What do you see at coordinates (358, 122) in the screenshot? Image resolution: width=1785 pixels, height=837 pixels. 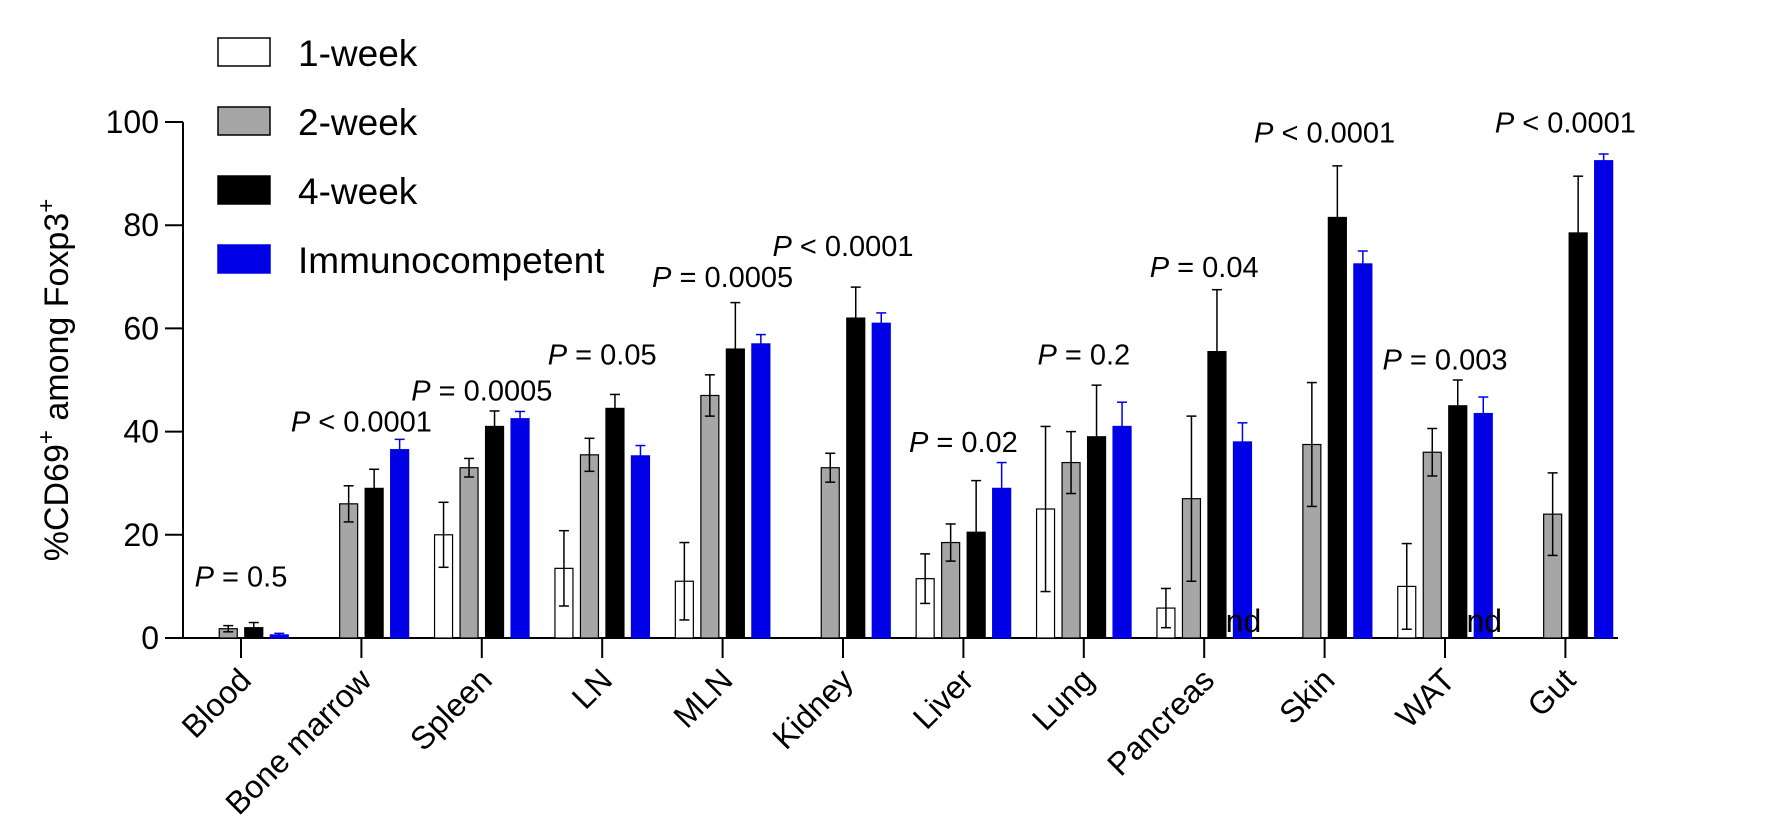 I see `legend-label: 2-week` at bounding box center [358, 122].